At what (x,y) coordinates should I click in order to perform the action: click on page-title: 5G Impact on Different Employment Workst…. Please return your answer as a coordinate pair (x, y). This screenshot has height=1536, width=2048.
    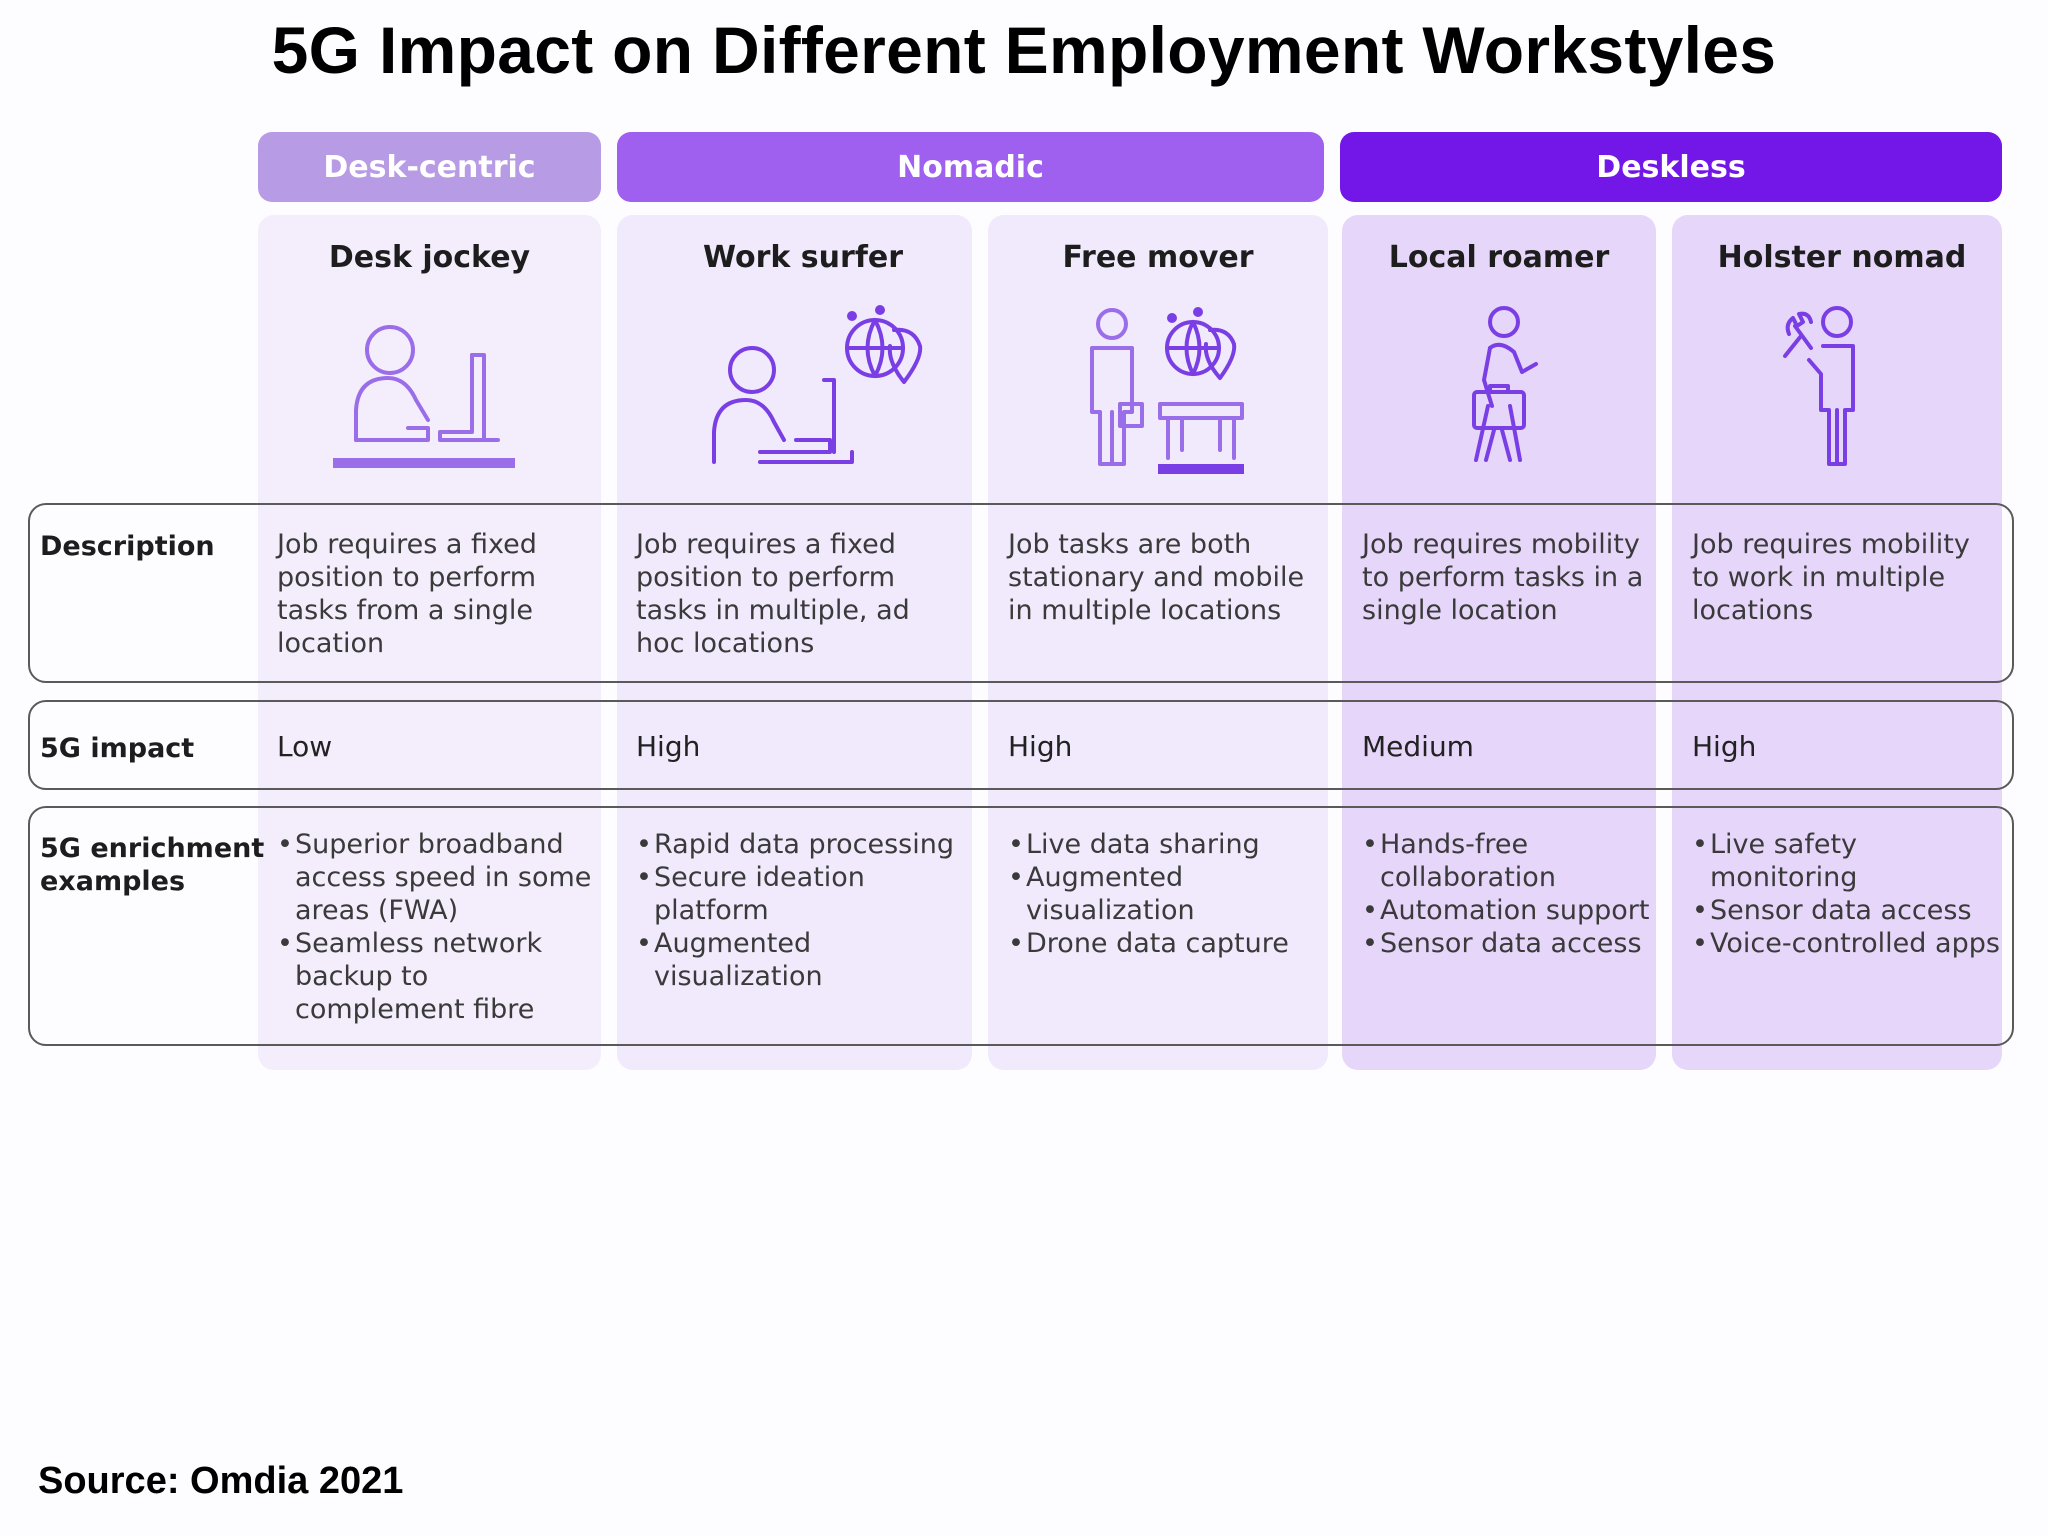
    Looking at the image, I should click on (1024, 50).